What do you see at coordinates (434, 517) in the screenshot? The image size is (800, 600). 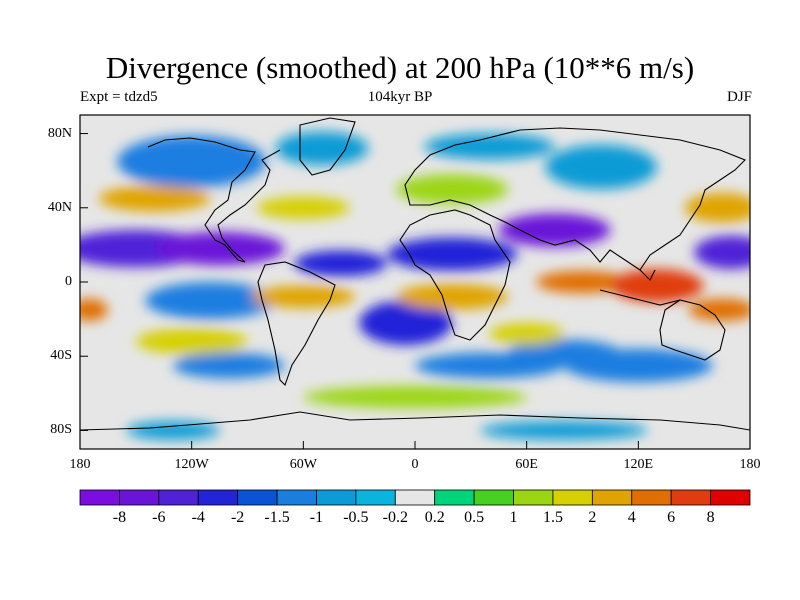 I see `colorbar-label: 0.2` at bounding box center [434, 517].